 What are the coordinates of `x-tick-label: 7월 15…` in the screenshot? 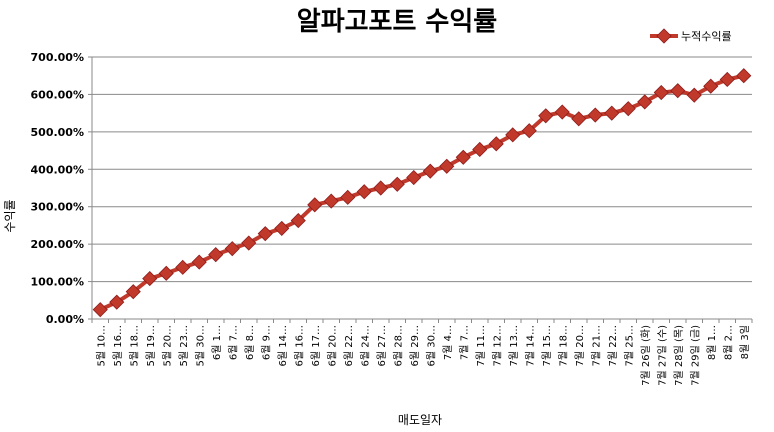 It's located at (547, 345).